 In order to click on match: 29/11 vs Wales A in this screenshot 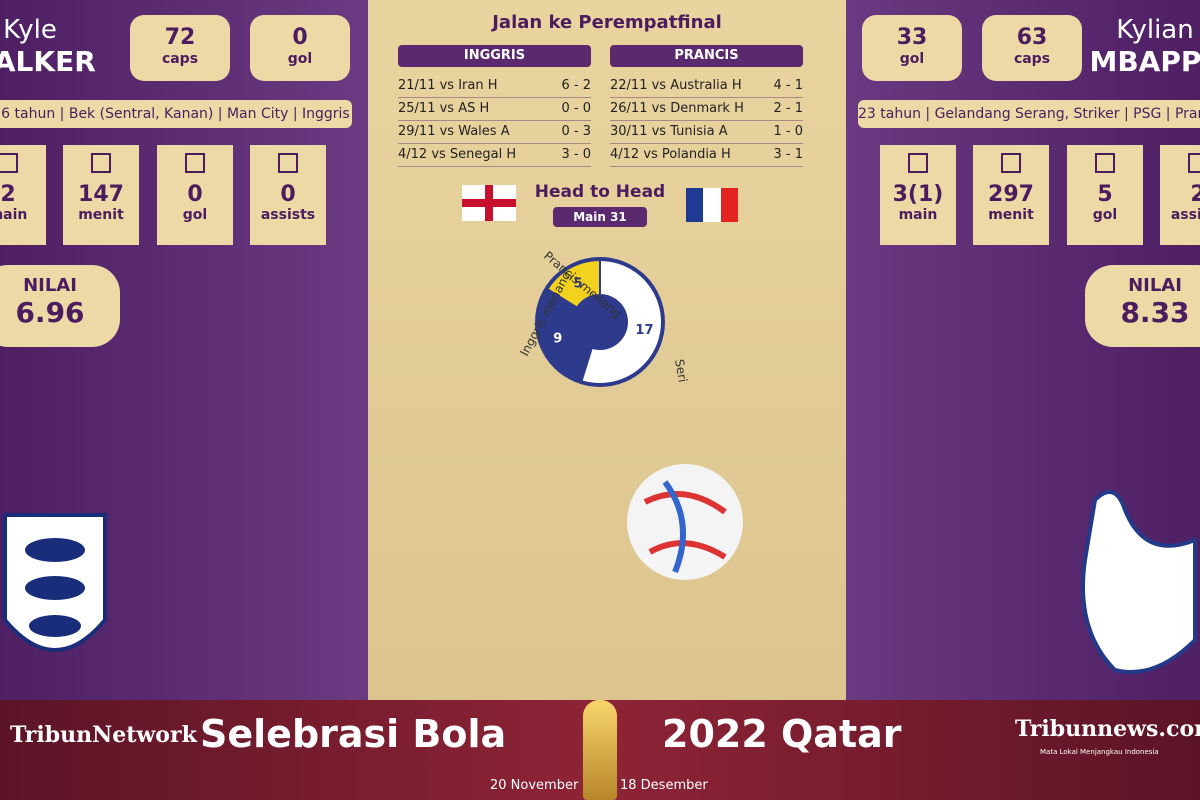, I will do `click(454, 131)`.